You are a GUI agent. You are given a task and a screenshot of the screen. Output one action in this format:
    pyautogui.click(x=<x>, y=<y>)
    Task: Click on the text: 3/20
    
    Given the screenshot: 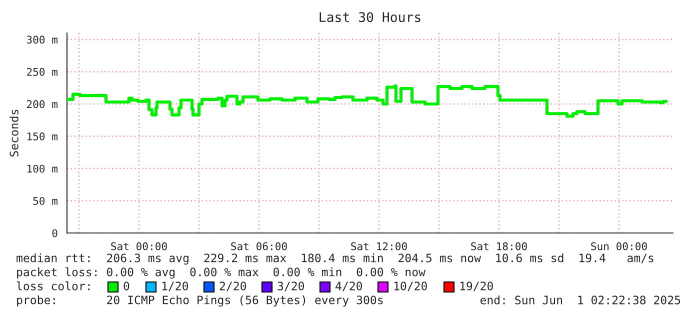 What is the action you would take?
    pyautogui.click(x=291, y=287)
    